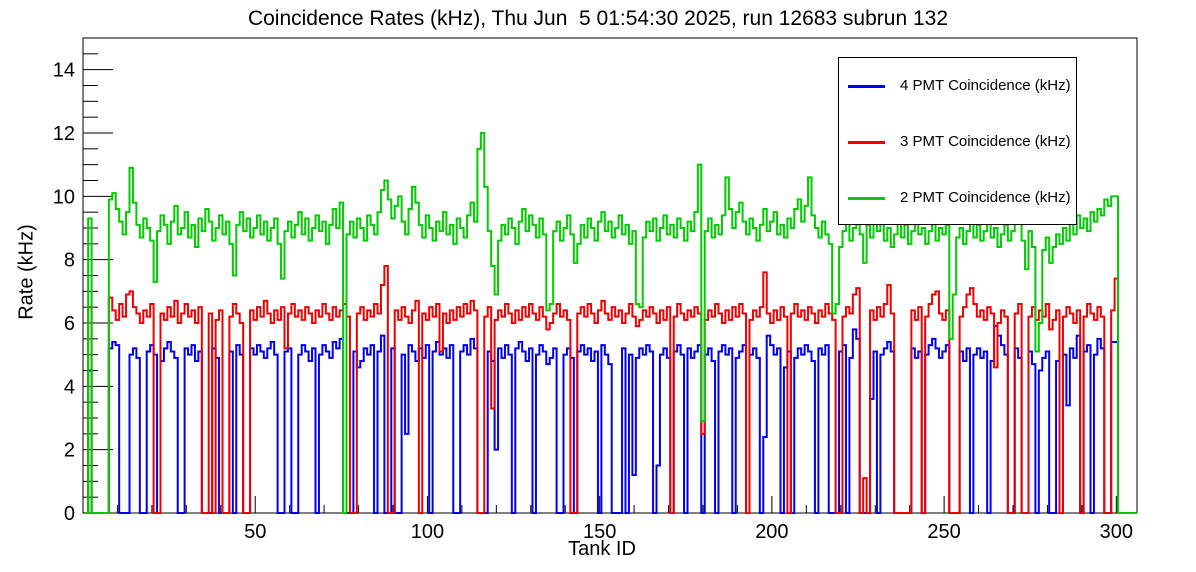 The height and width of the screenshot is (572, 1196). Describe the element at coordinates (69, 514) in the screenshot. I see `y-tick-label: 0` at that location.